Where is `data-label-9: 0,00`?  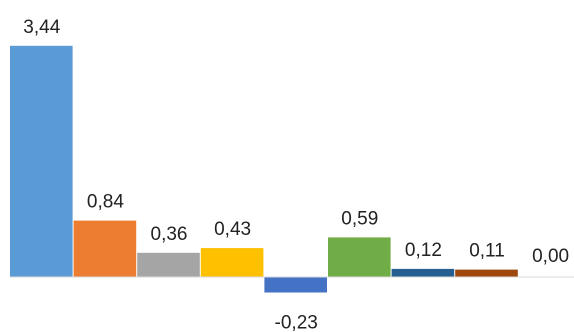 data-label-9: 0,00 is located at coordinates (550, 256).